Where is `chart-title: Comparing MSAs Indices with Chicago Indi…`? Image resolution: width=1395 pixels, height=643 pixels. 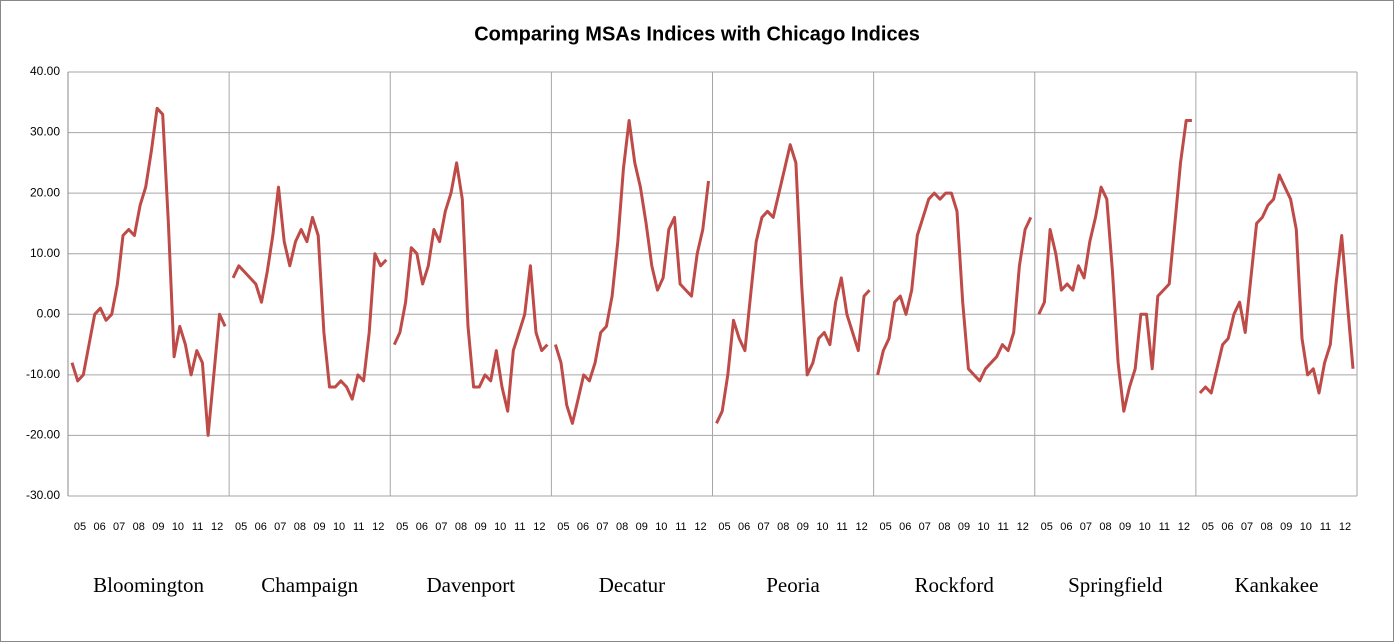
chart-title: Comparing MSAs Indices with Chicago Indi… is located at coordinates (697, 34).